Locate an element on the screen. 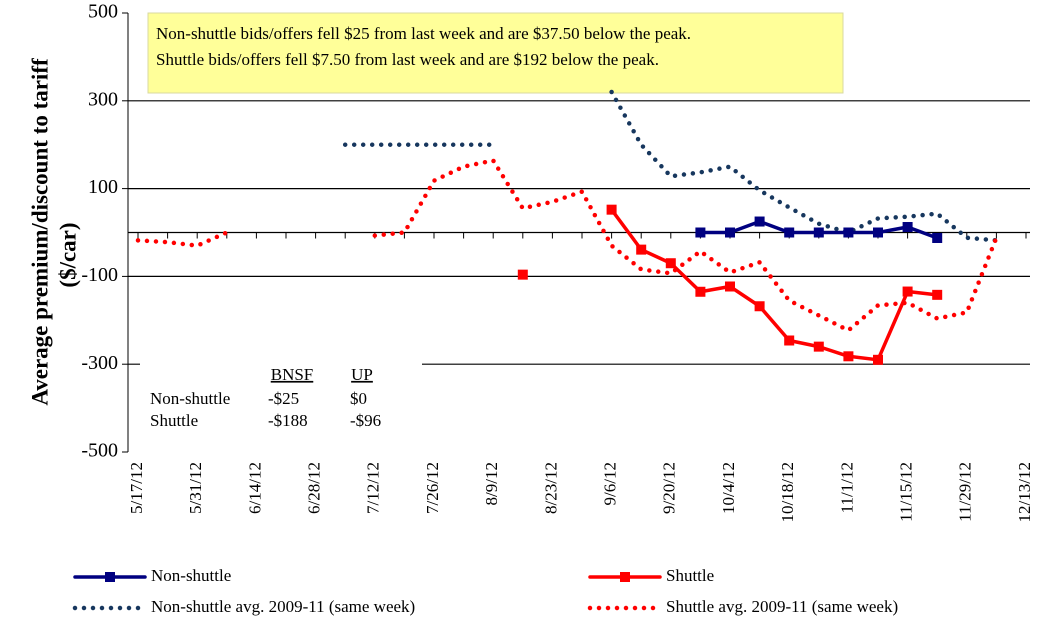 The width and height of the screenshot is (1047, 627). inset-table-cell: -$96 is located at coordinates (365, 420).